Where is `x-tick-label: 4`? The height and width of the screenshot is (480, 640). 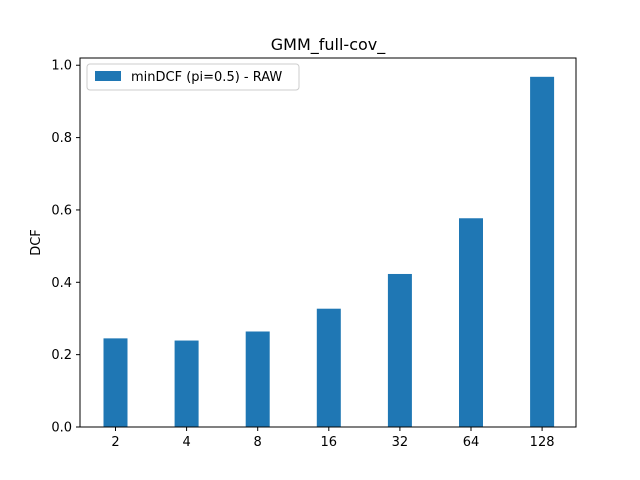
x-tick-label: 4 is located at coordinates (186, 442).